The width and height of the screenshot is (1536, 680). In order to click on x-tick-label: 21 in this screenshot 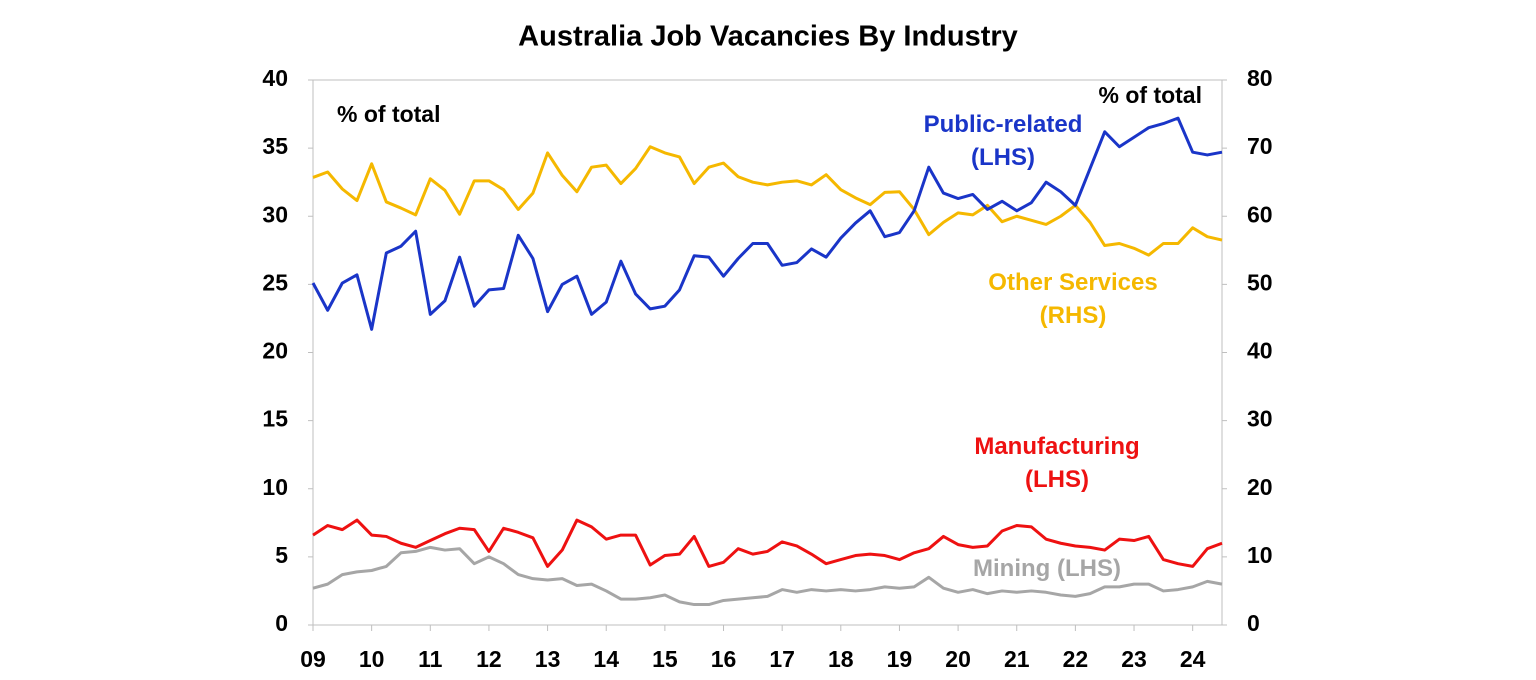, I will do `click(1017, 659)`.